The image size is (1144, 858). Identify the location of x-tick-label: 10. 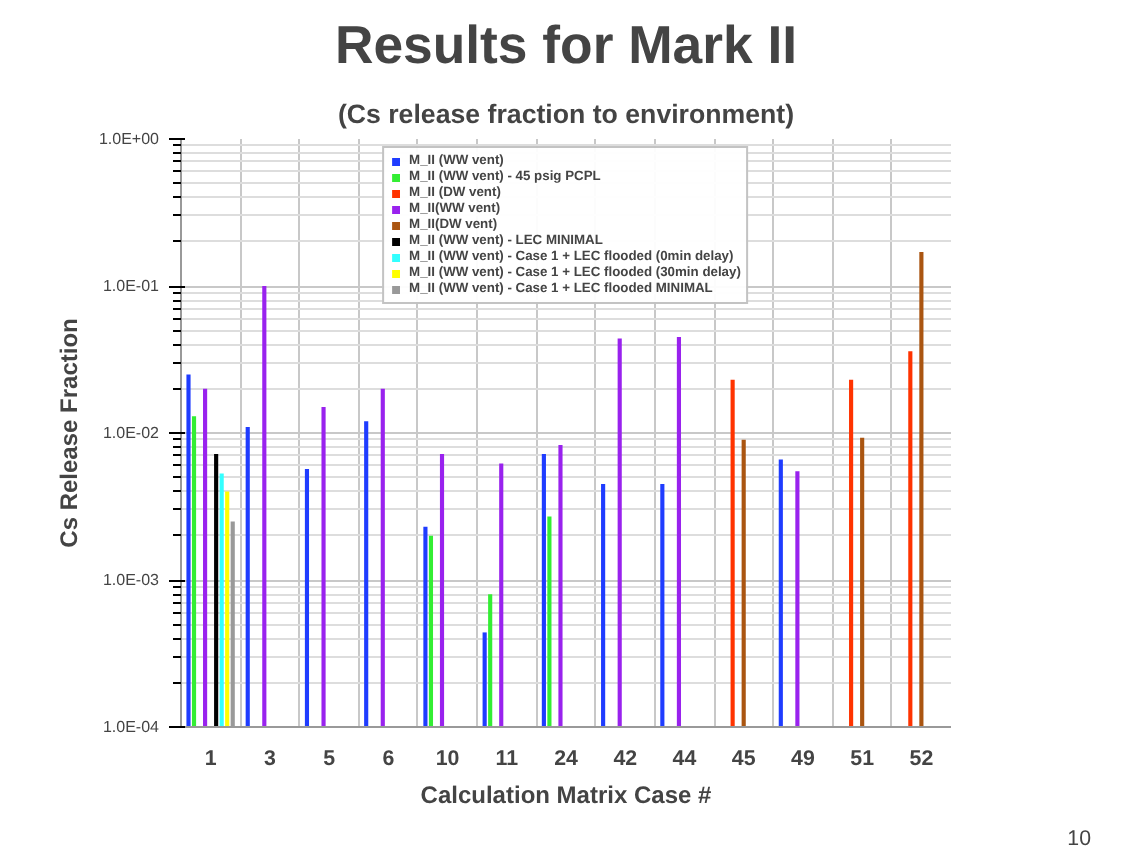
(447, 759).